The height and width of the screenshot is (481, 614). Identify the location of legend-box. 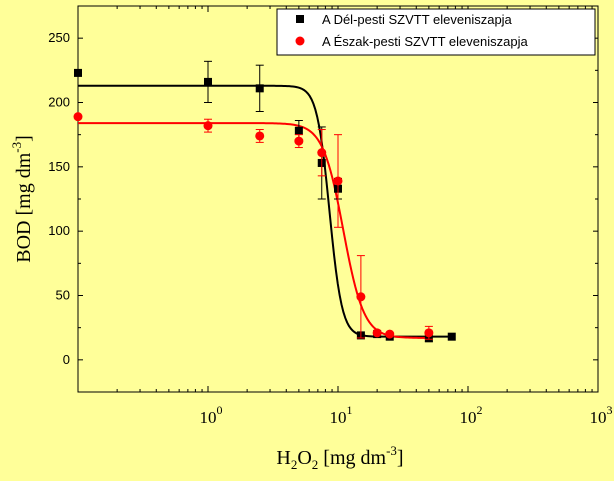
(436, 32).